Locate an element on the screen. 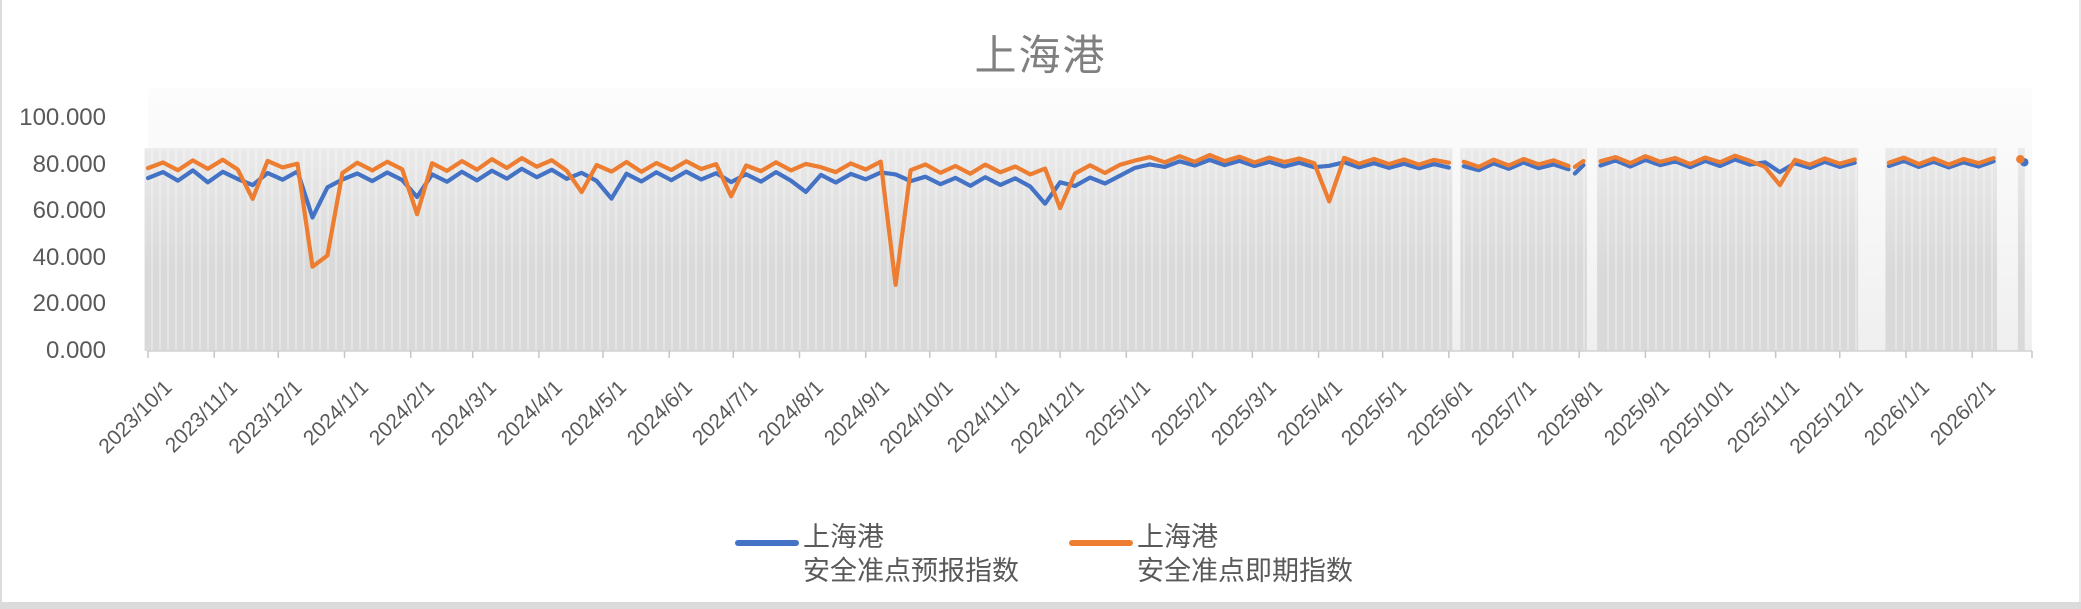 This screenshot has width=2081, height=609. spot-line-swatch is located at coordinates (1101, 543).